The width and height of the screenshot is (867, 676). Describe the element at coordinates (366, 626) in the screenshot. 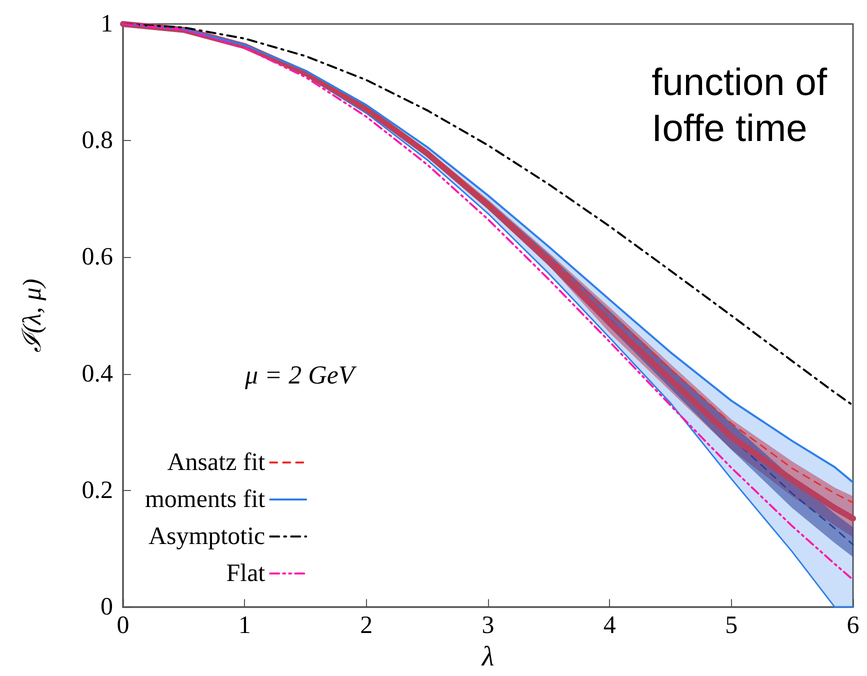

I see `x-tick-label: 2` at that location.